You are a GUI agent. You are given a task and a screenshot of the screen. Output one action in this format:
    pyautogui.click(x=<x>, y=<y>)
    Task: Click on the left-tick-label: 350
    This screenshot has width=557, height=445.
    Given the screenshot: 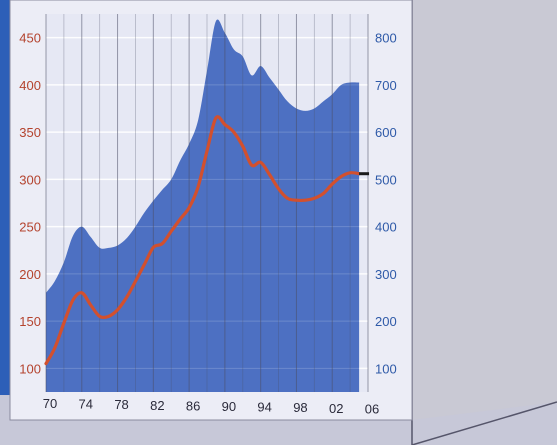 What is the action you would take?
    pyautogui.click(x=30, y=132)
    